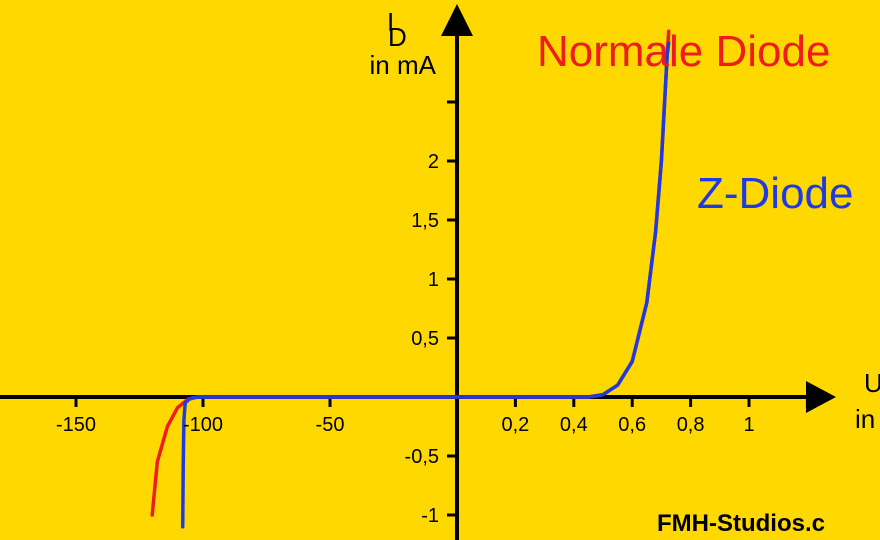 Image resolution: width=880 pixels, height=540 pixels. Describe the element at coordinates (821, 397) in the screenshot. I see `x-axis-arrowhead` at that location.